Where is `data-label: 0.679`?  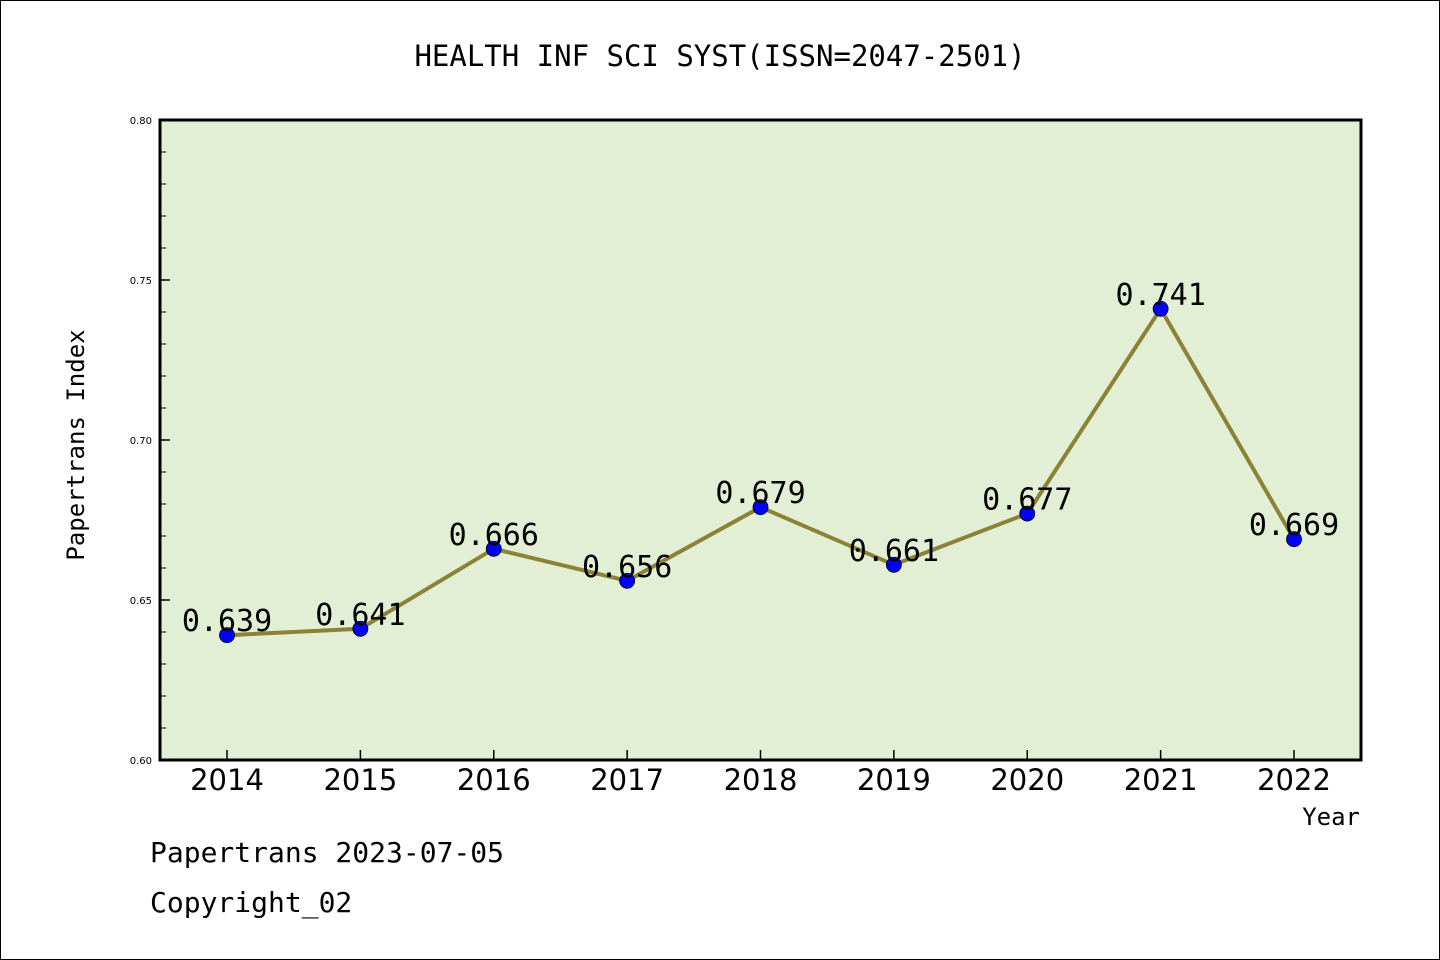
data-label: 0.679 is located at coordinates (760, 493).